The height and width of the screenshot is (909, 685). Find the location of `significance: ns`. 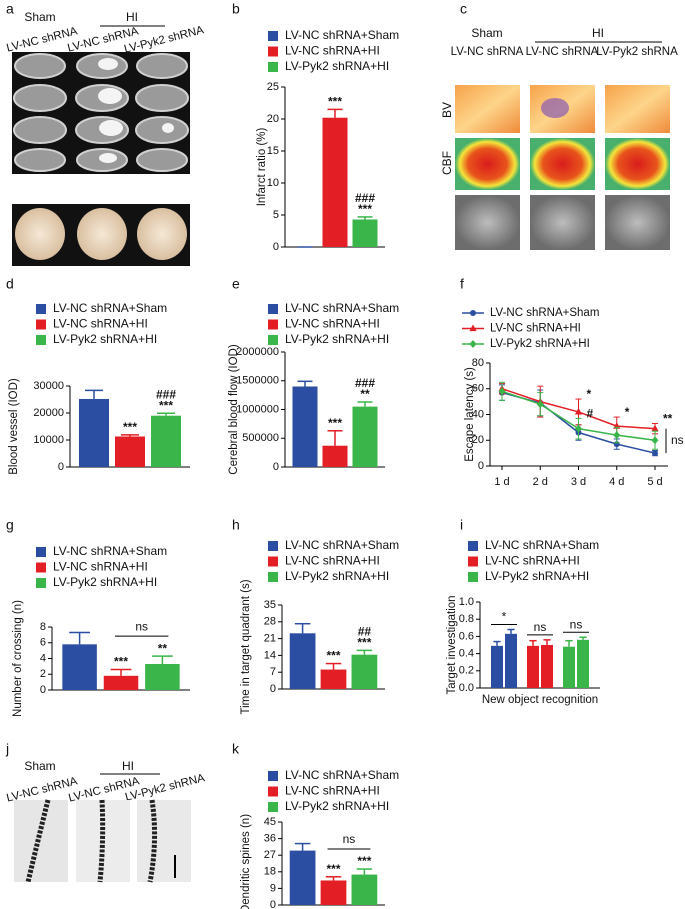

significance: ns is located at coordinates (540, 627).